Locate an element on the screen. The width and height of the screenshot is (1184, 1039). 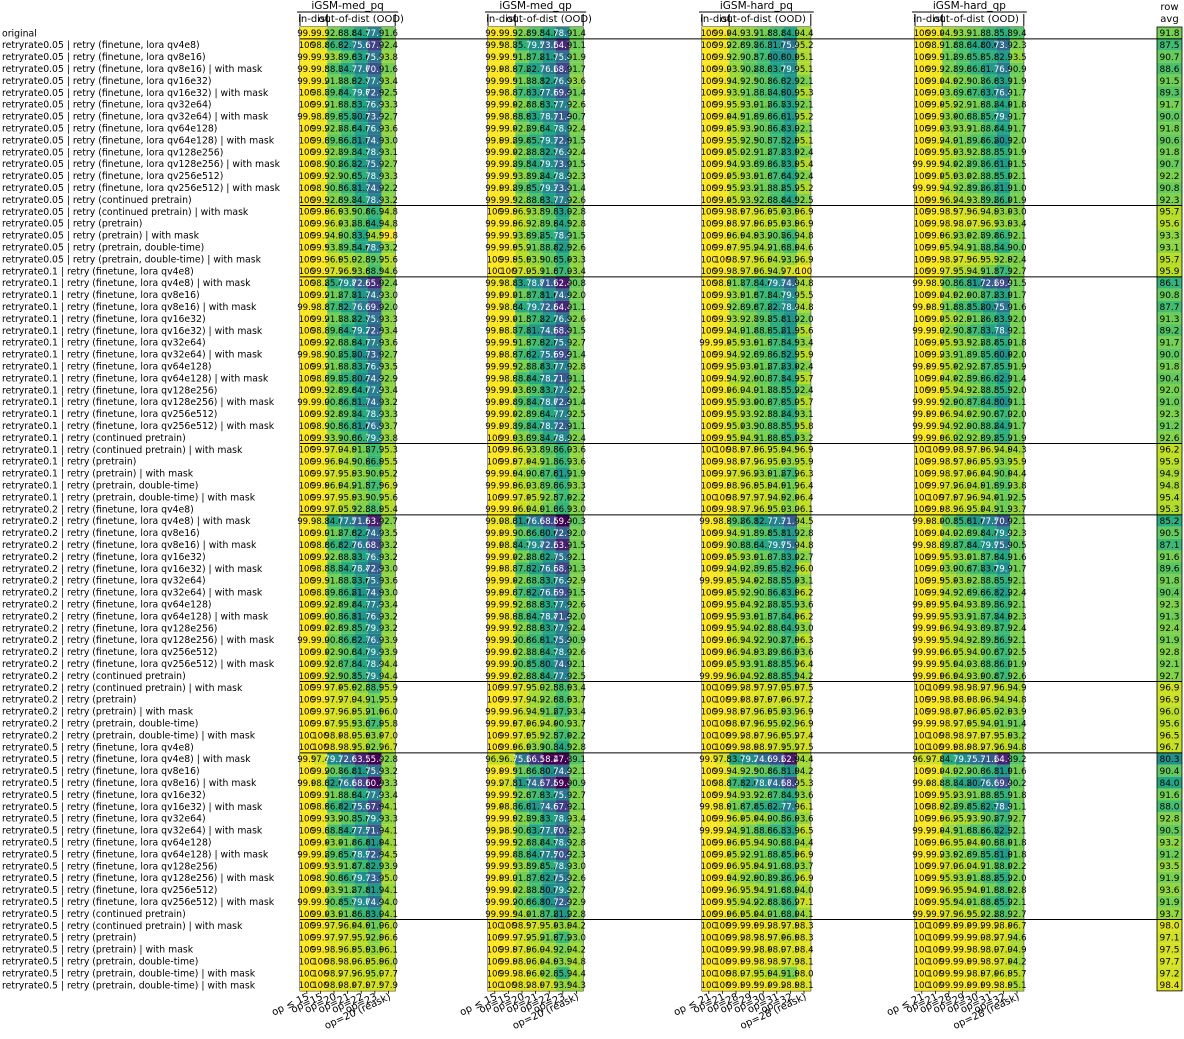
cell-value: 91.8 is located at coordinates (1016, 855).